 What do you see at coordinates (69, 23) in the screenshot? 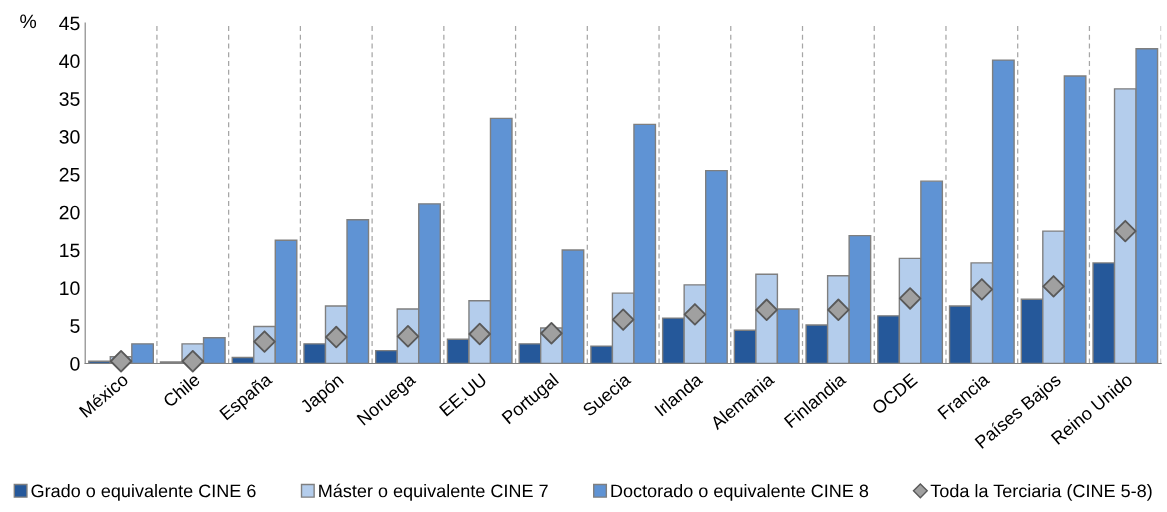
I see `y-tick-label: 45` at bounding box center [69, 23].